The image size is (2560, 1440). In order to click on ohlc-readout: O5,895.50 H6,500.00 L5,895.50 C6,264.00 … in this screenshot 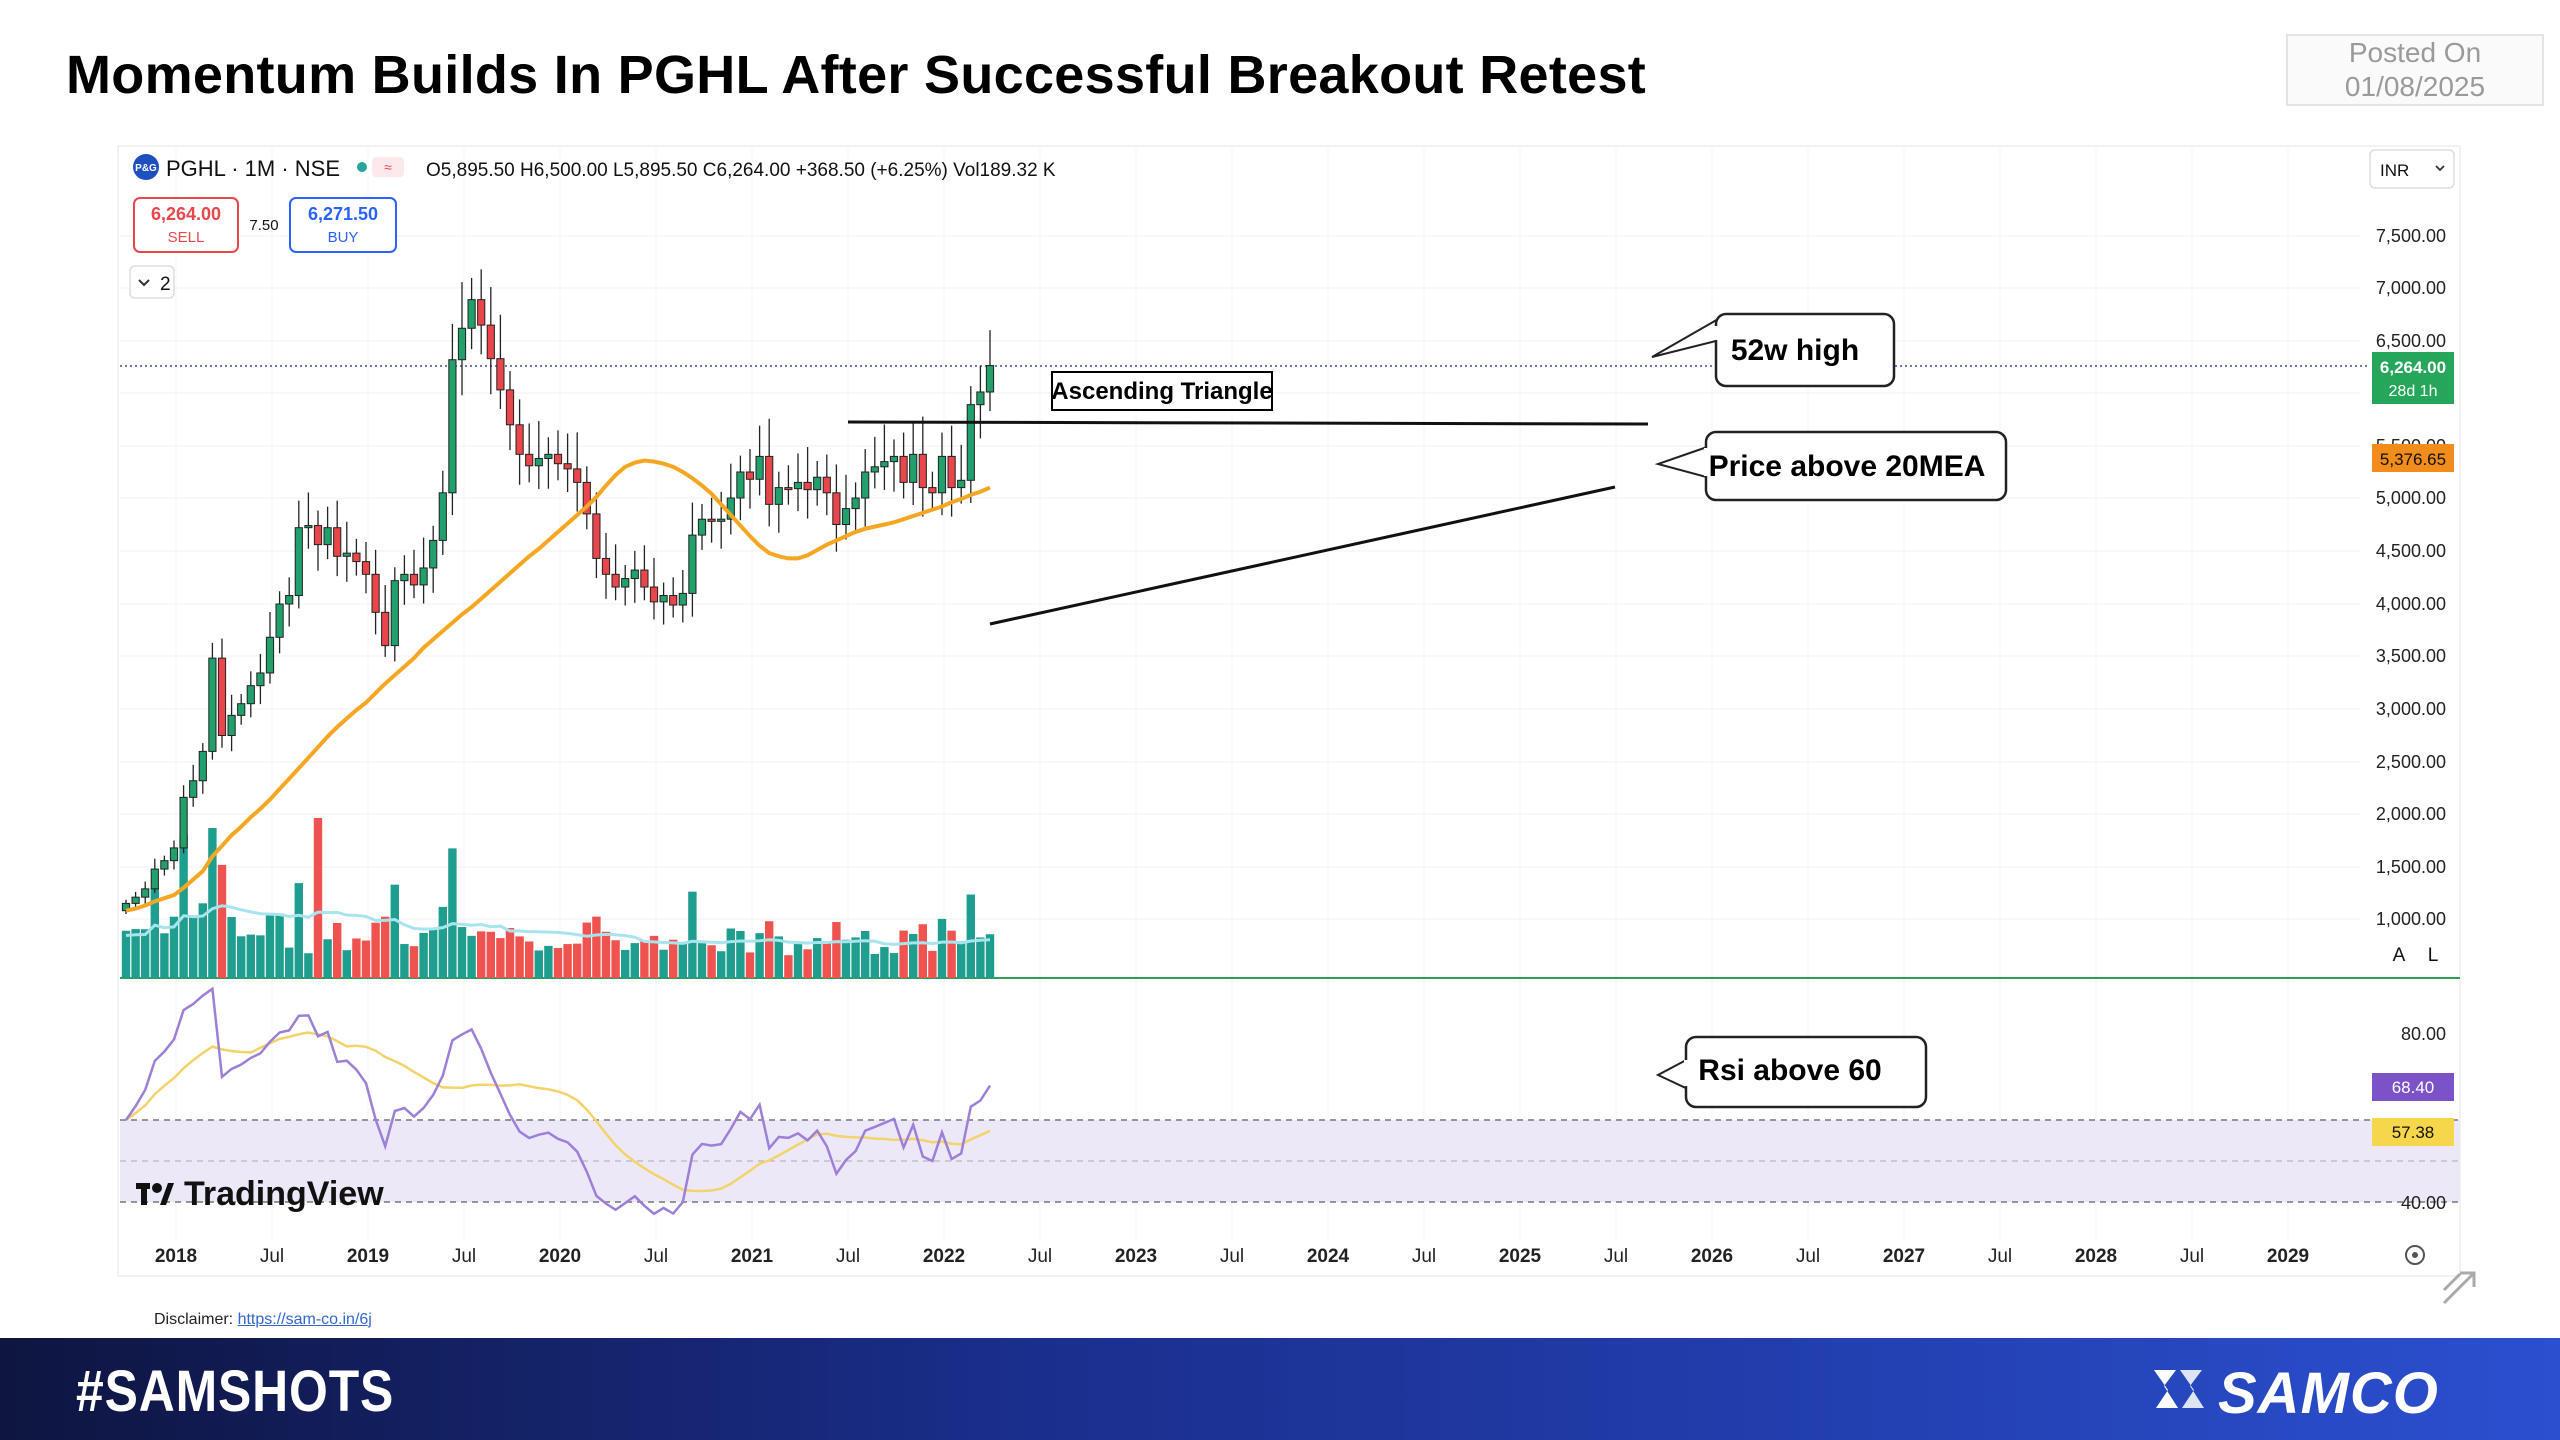, I will do `click(741, 170)`.